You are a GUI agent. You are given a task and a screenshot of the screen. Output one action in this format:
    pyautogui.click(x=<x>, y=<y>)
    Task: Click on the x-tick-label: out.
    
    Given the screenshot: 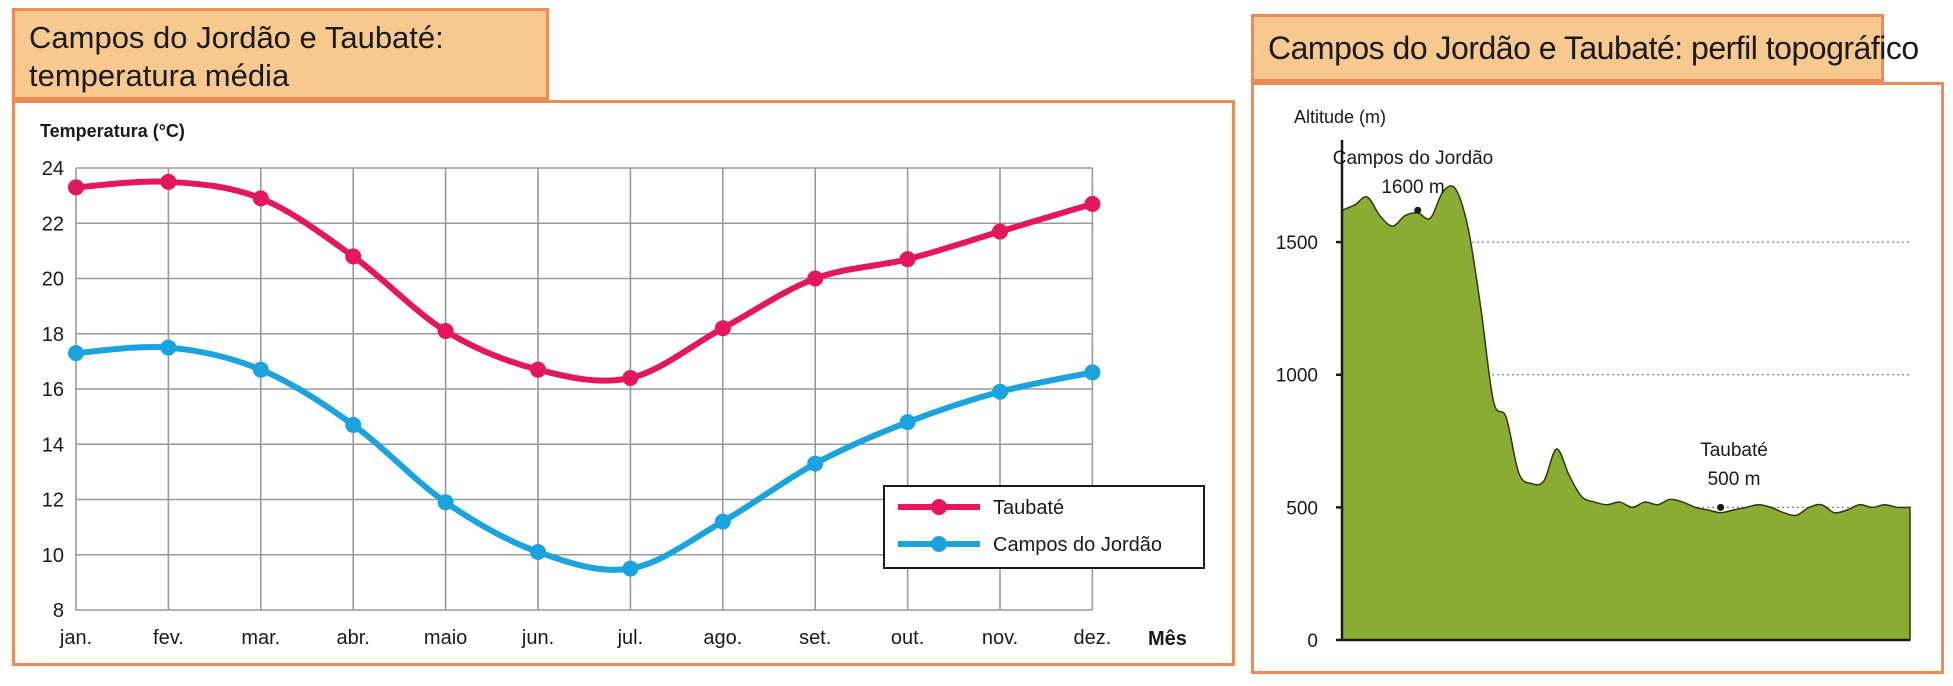 What is the action you would take?
    pyautogui.click(x=907, y=638)
    